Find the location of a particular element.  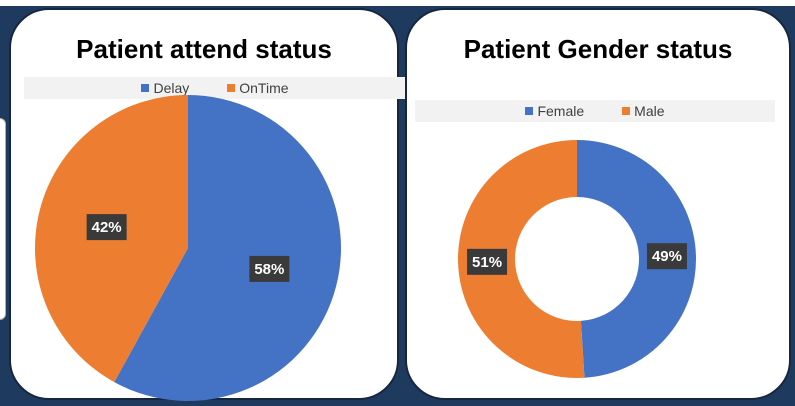

legend-swatch-female is located at coordinates (529, 111).